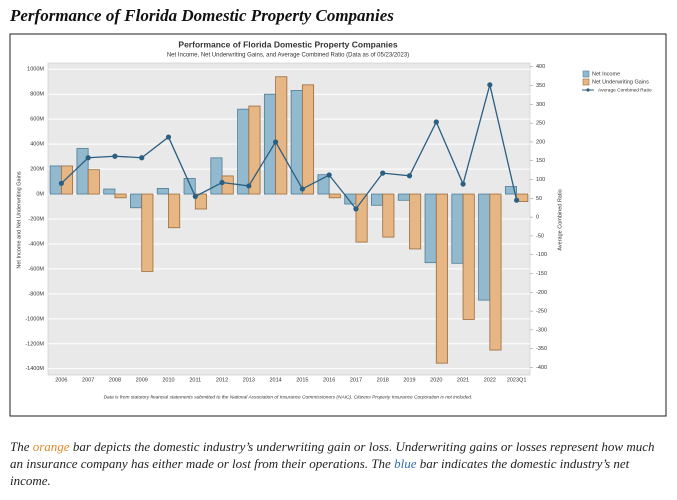 The image size is (677, 500). I want to click on legend-label: Net Income, so click(606, 74).